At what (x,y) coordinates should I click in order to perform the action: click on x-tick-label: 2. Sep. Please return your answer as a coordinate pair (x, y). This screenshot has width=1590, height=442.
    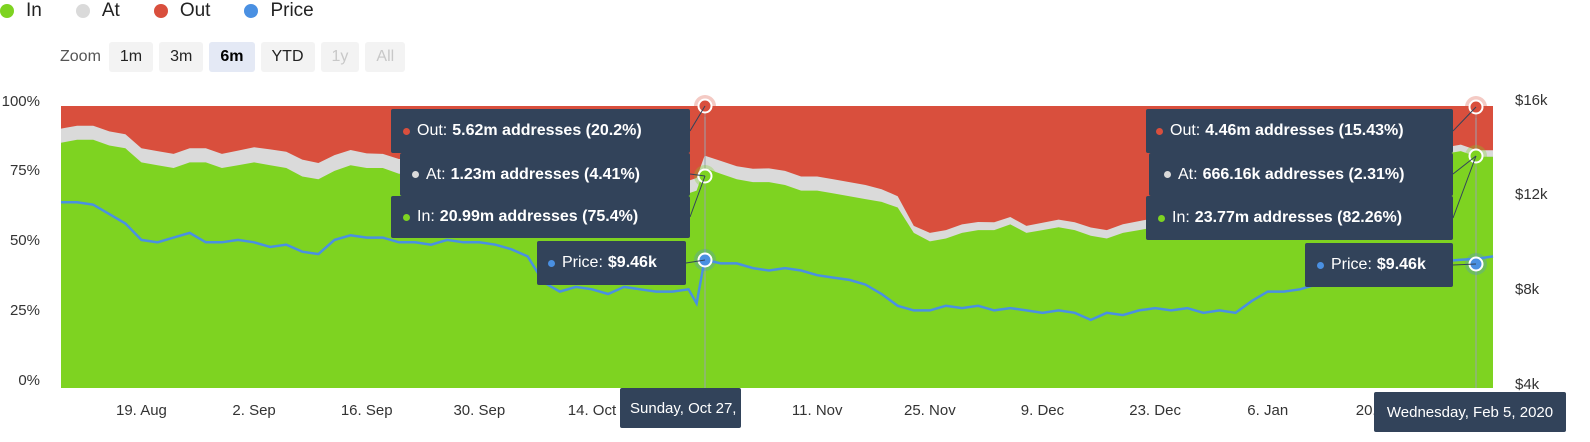
    Looking at the image, I should click on (253, 410).